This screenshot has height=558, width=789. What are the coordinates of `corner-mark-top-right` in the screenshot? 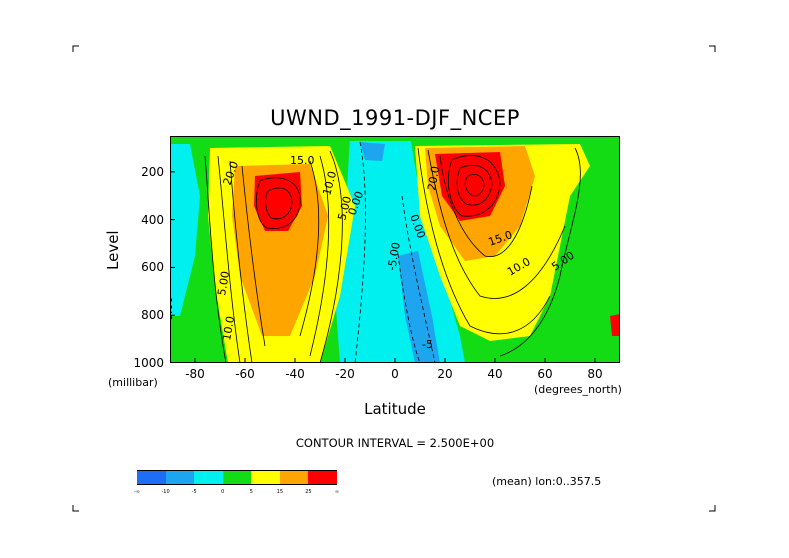 It's located at (712, 48).